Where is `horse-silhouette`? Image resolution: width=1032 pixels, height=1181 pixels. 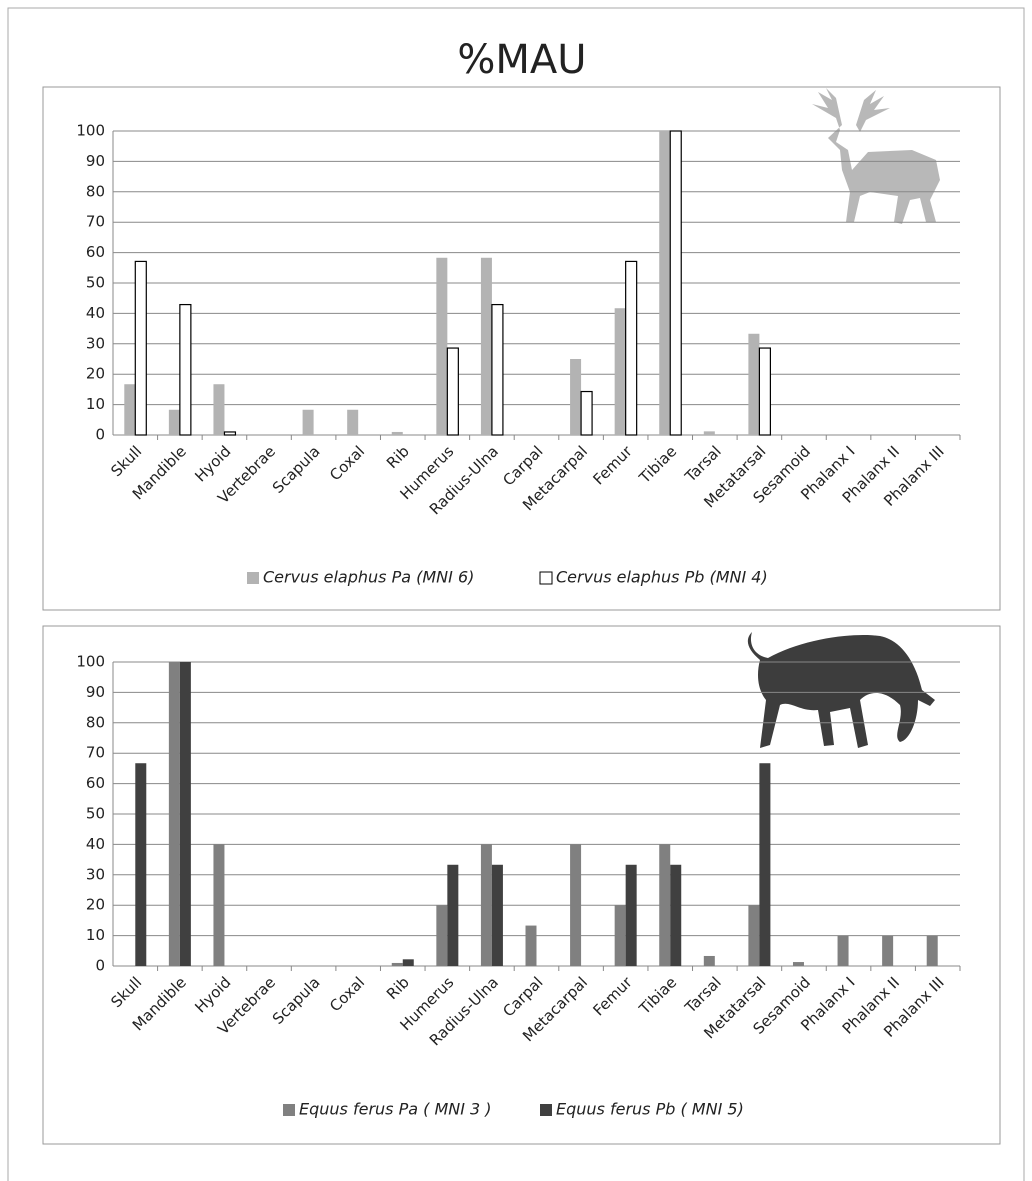
horse-silhouette is located at coordinates (841, 690).